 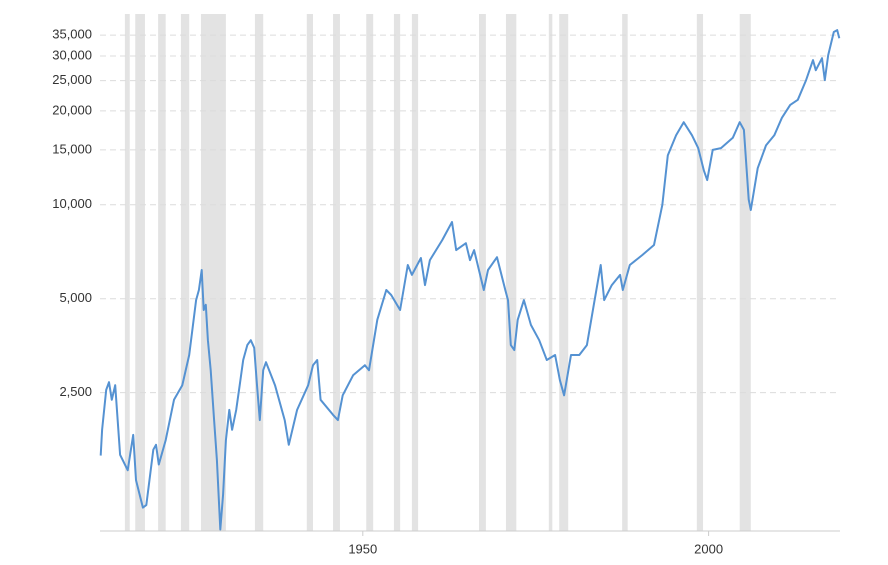 What do you see at coordinates (72, 54) in the screenshot?
I see `y-tick-label: 30,000` at bounding box center [72, 54].